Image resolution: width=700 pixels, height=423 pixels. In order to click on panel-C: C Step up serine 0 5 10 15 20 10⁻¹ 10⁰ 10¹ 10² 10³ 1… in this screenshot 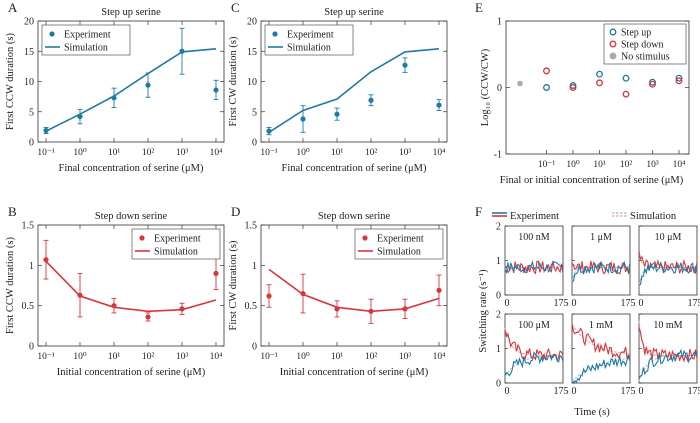, I will do `click(338, 87)`.